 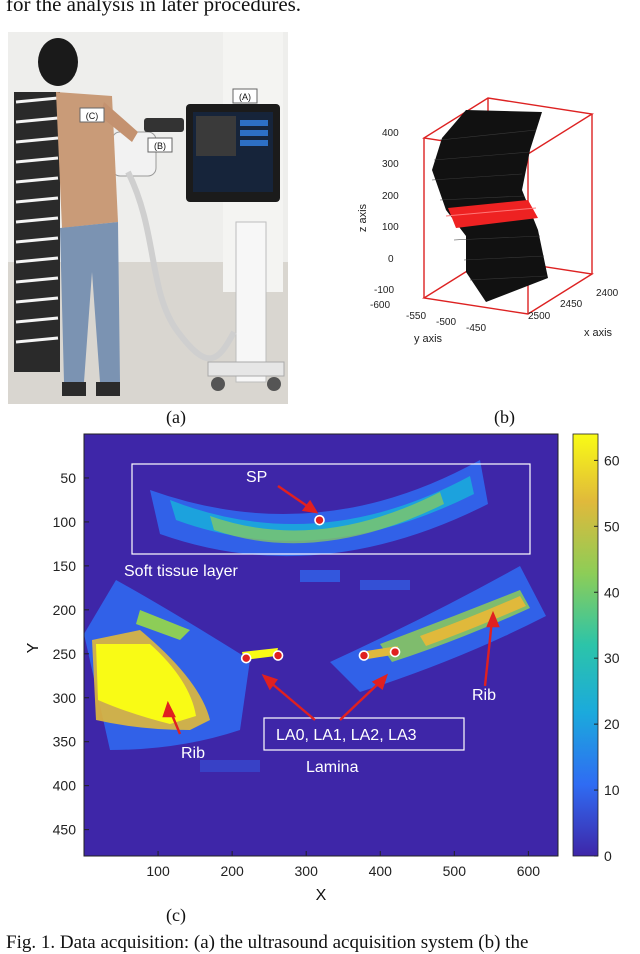 I want to click on x-axis-label: x axis, so click(x=598, y=333).